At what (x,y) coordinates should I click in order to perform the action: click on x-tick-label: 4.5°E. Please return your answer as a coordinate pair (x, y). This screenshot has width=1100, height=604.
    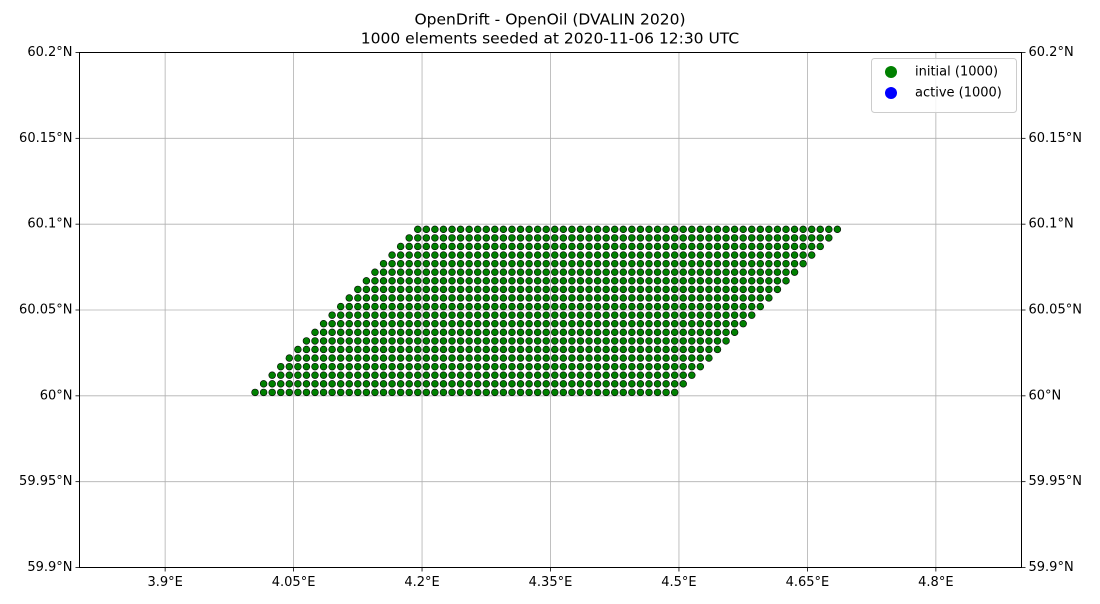
    Looking at the image, I should click on (678, 582).